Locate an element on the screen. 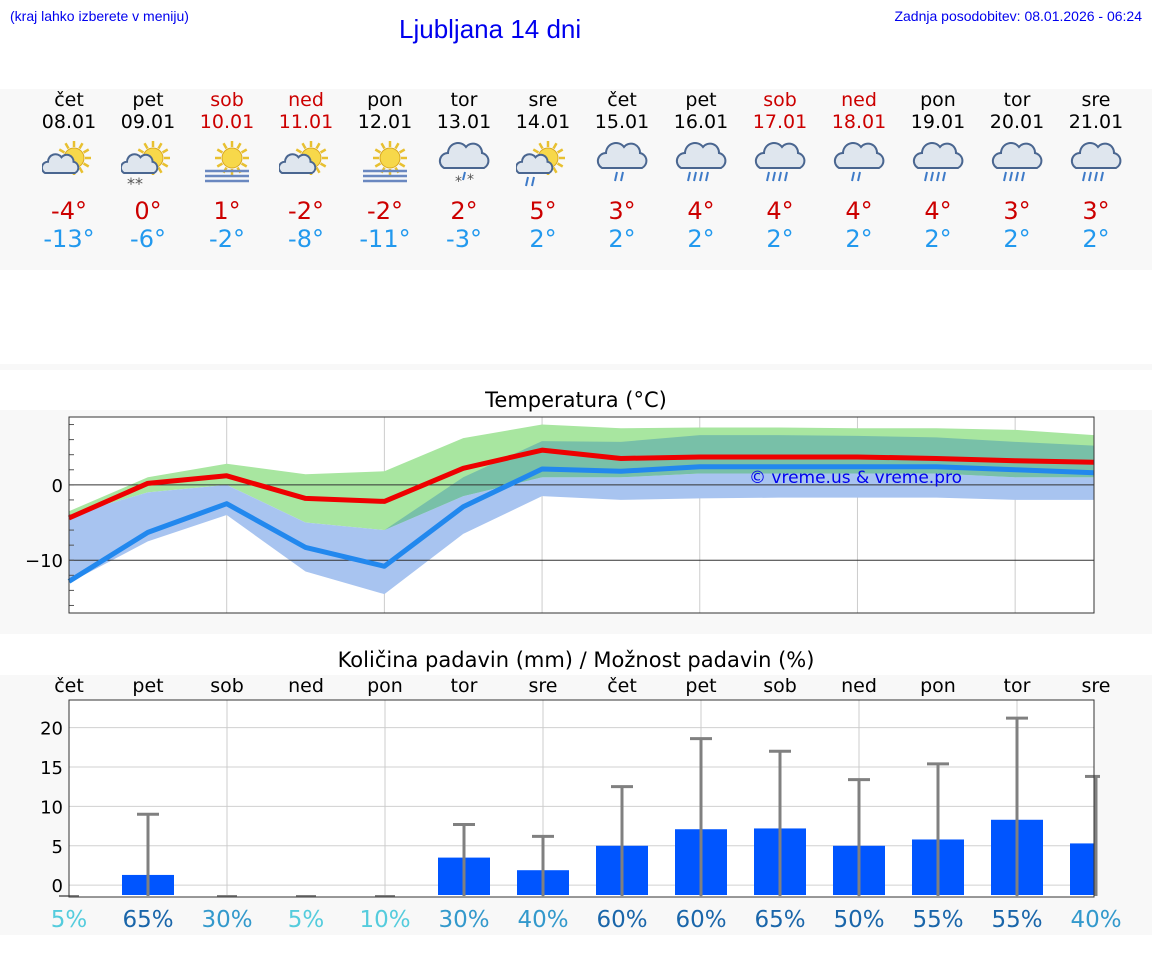  snowflakes: * is located at coordinates (470, 180).